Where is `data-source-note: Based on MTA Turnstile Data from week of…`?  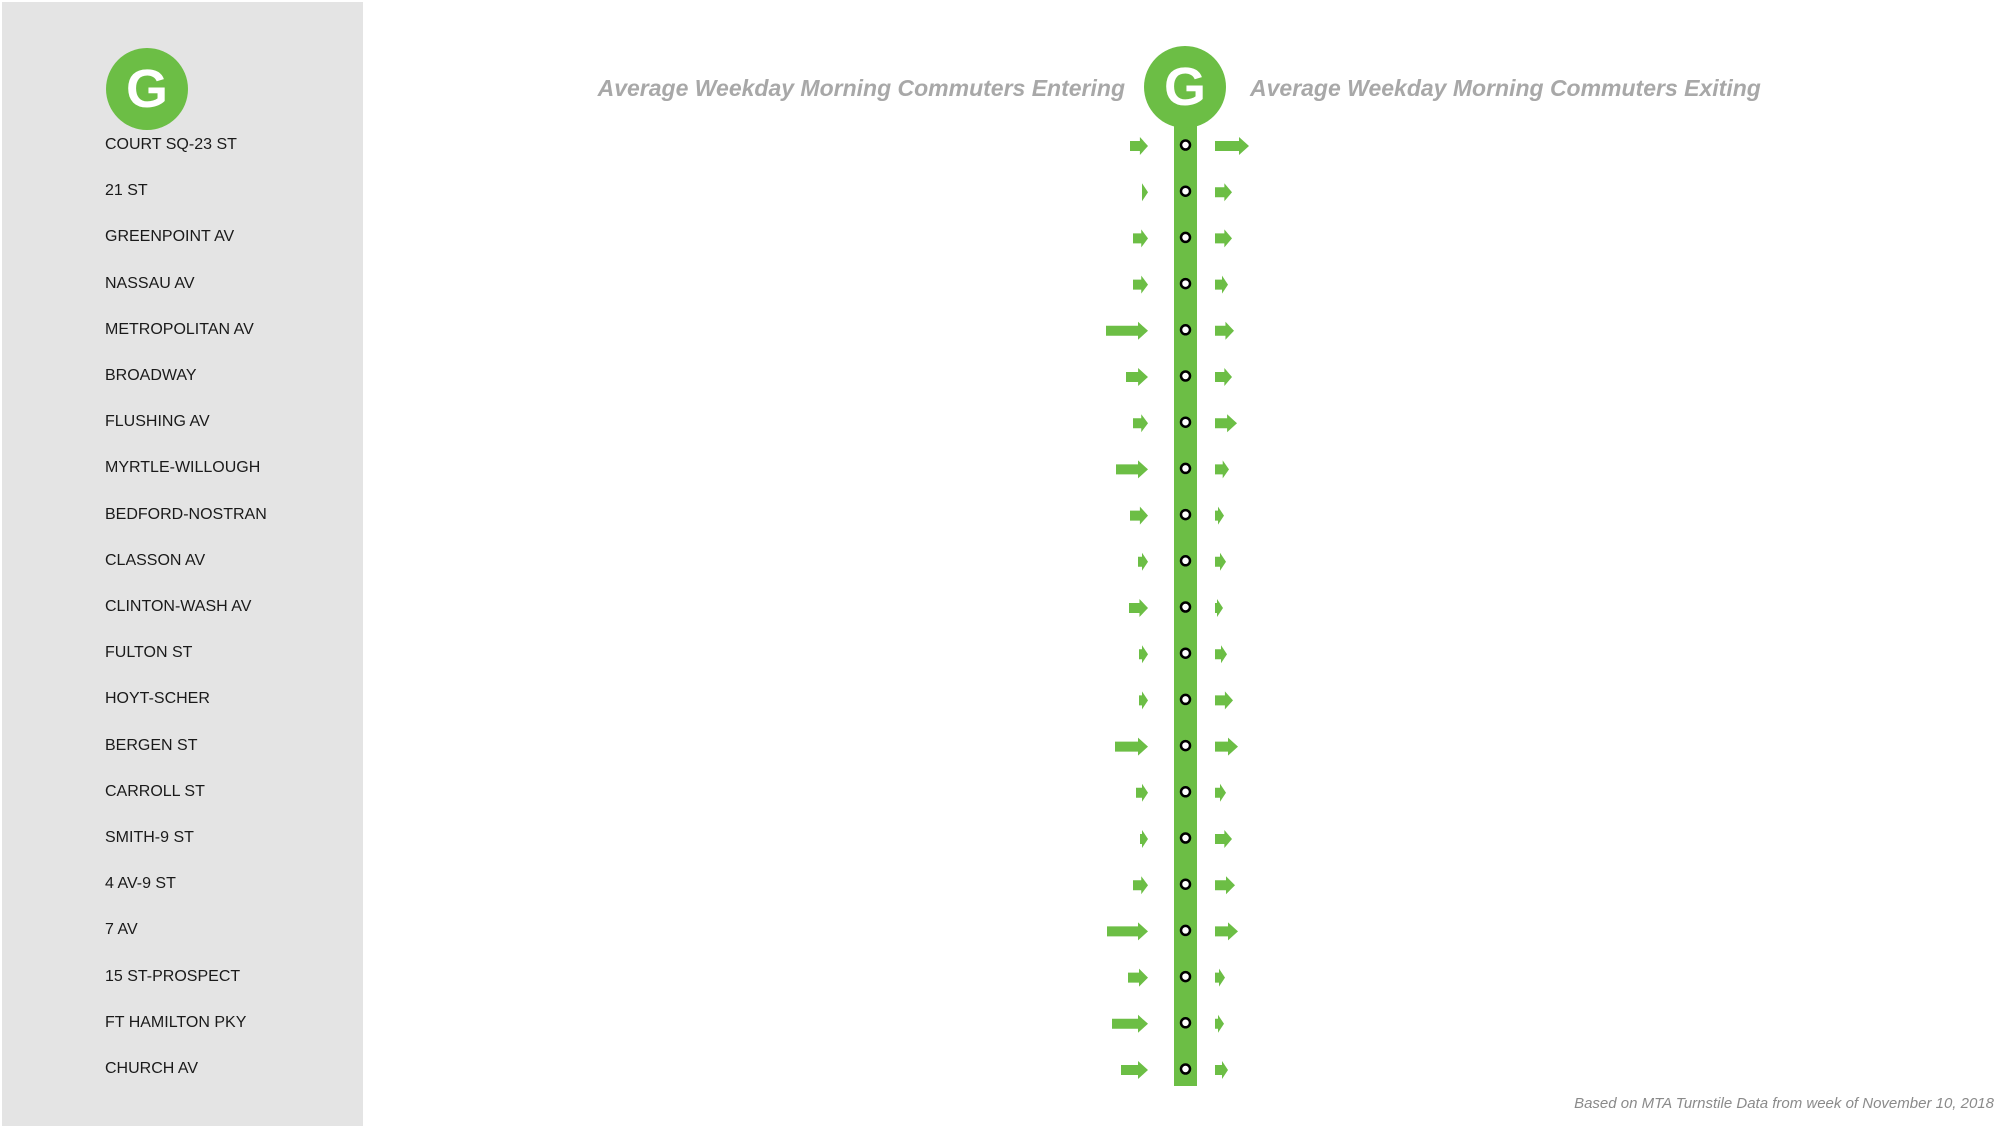 data-source-note: Based on MTA Turnstile Data from week of… is located at coordinates (1784, 1103).